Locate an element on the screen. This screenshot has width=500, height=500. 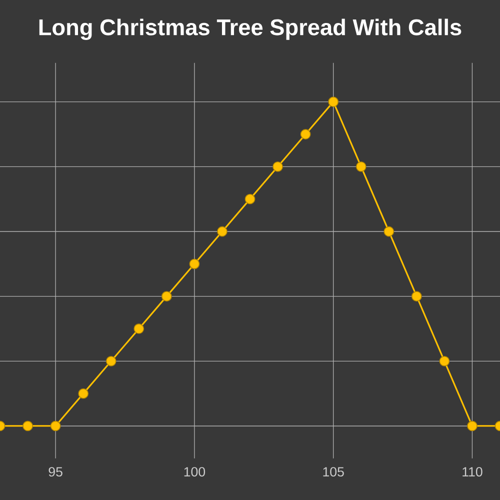
x-tick-label: 100 is located at coordinates (195, 472).